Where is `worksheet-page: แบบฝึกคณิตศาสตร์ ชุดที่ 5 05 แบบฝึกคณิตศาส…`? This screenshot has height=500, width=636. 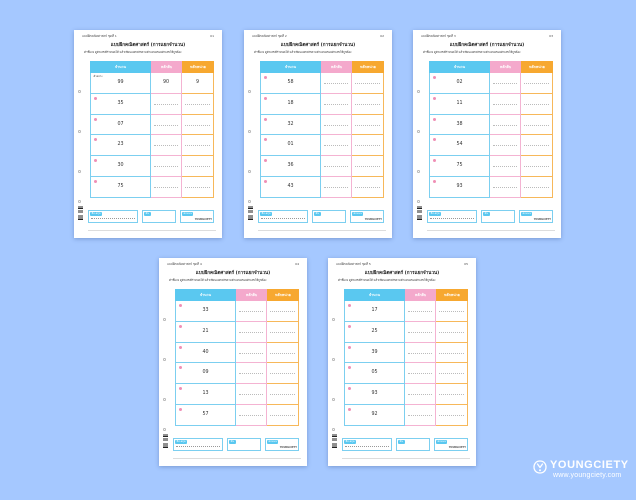 worksheet-page: แบบฝึกคณิตศาสตร์ ชุดที่ 5 05 แบบฝึกคณิตศาส… is located at coordinates (402, 362).